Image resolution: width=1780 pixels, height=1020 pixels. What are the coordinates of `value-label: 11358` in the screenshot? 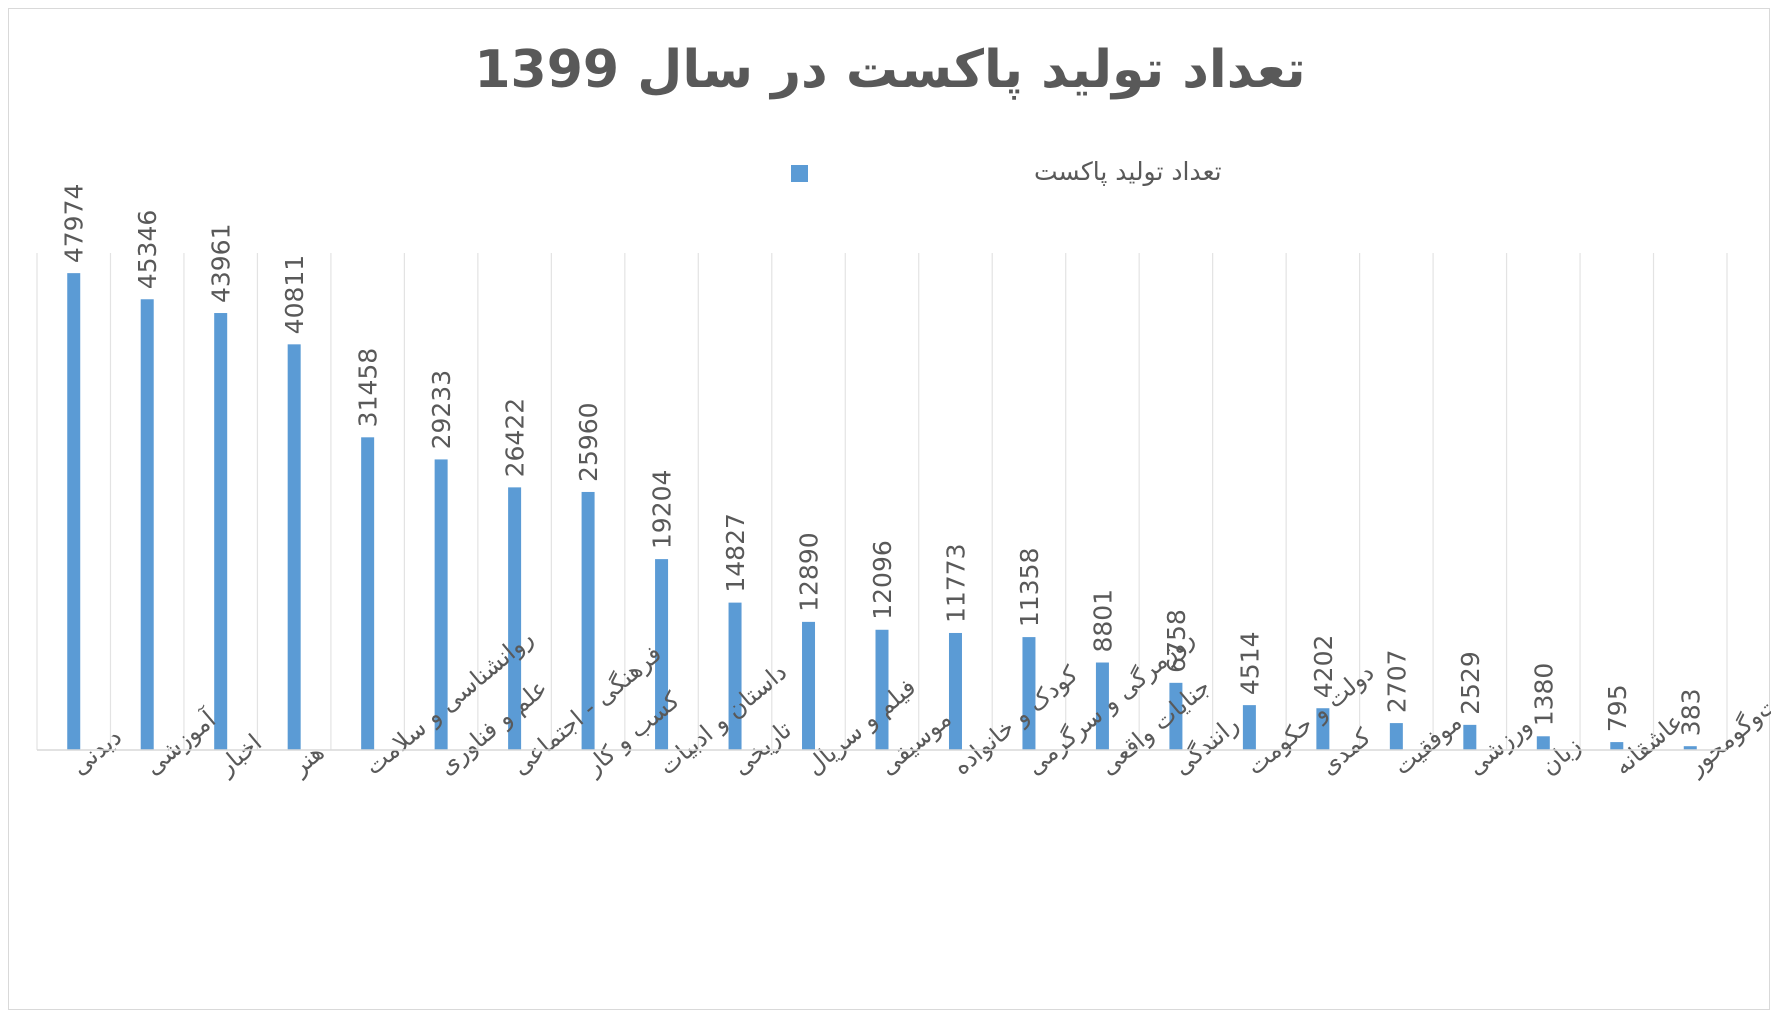 It's located at (1029, 588).